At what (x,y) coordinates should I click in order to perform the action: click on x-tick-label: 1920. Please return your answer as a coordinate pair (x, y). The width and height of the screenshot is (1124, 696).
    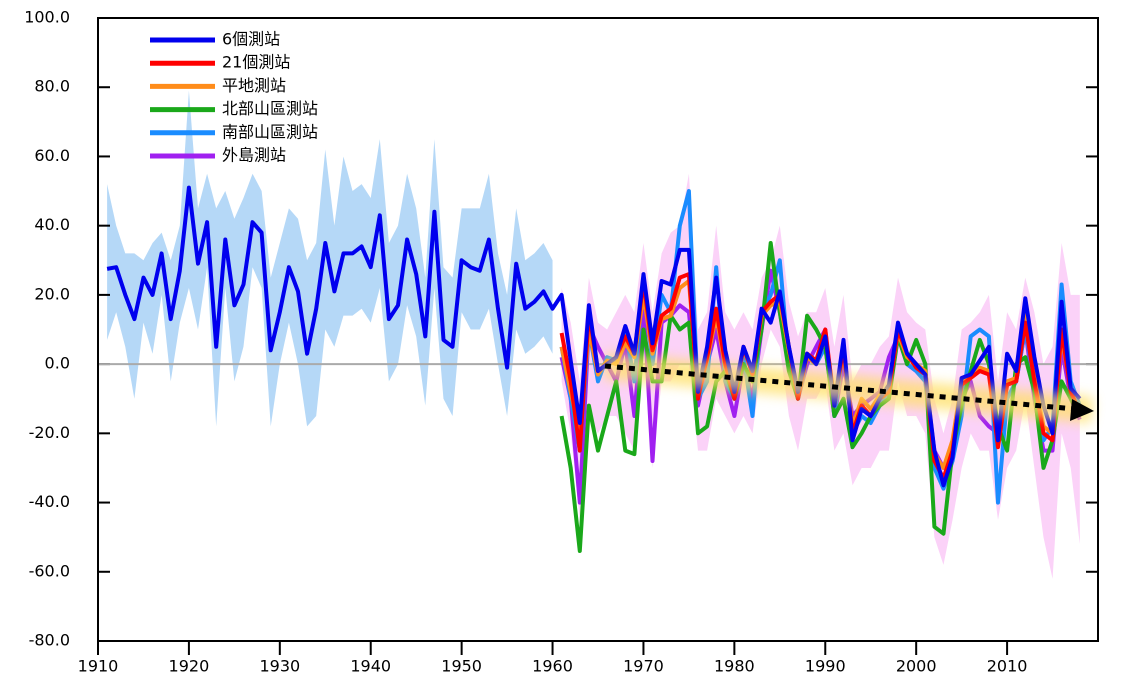
    Looking at the image, I should click on (189, 666).